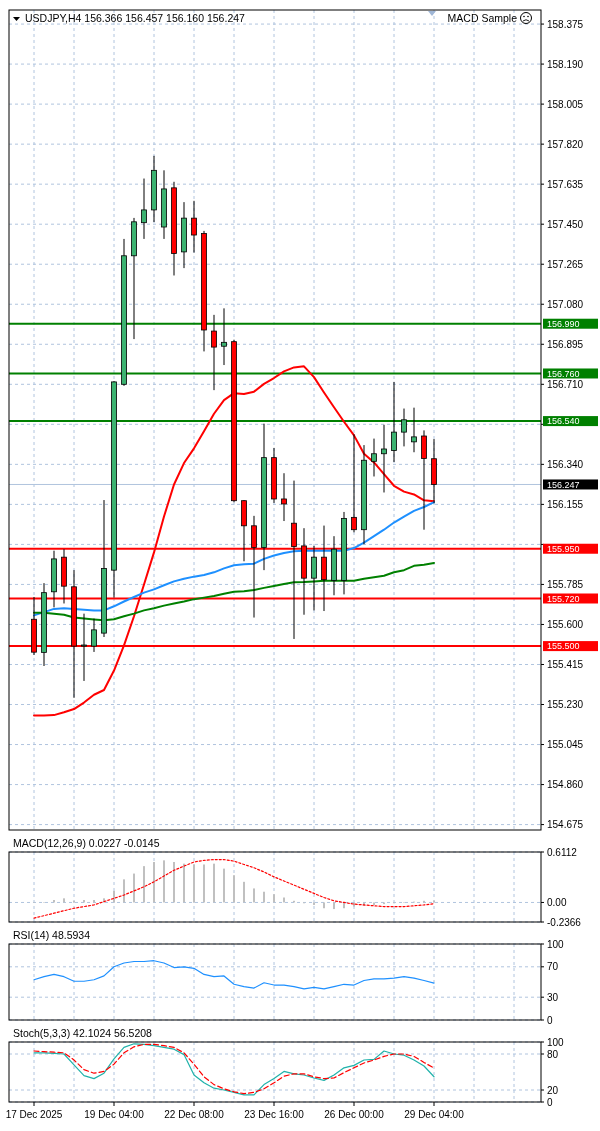 This screenshot has height=1131, width=600. Describe the element at coordinates (565, 504) in the screenshot. I see `y-tick-label: 156.155` at that location.